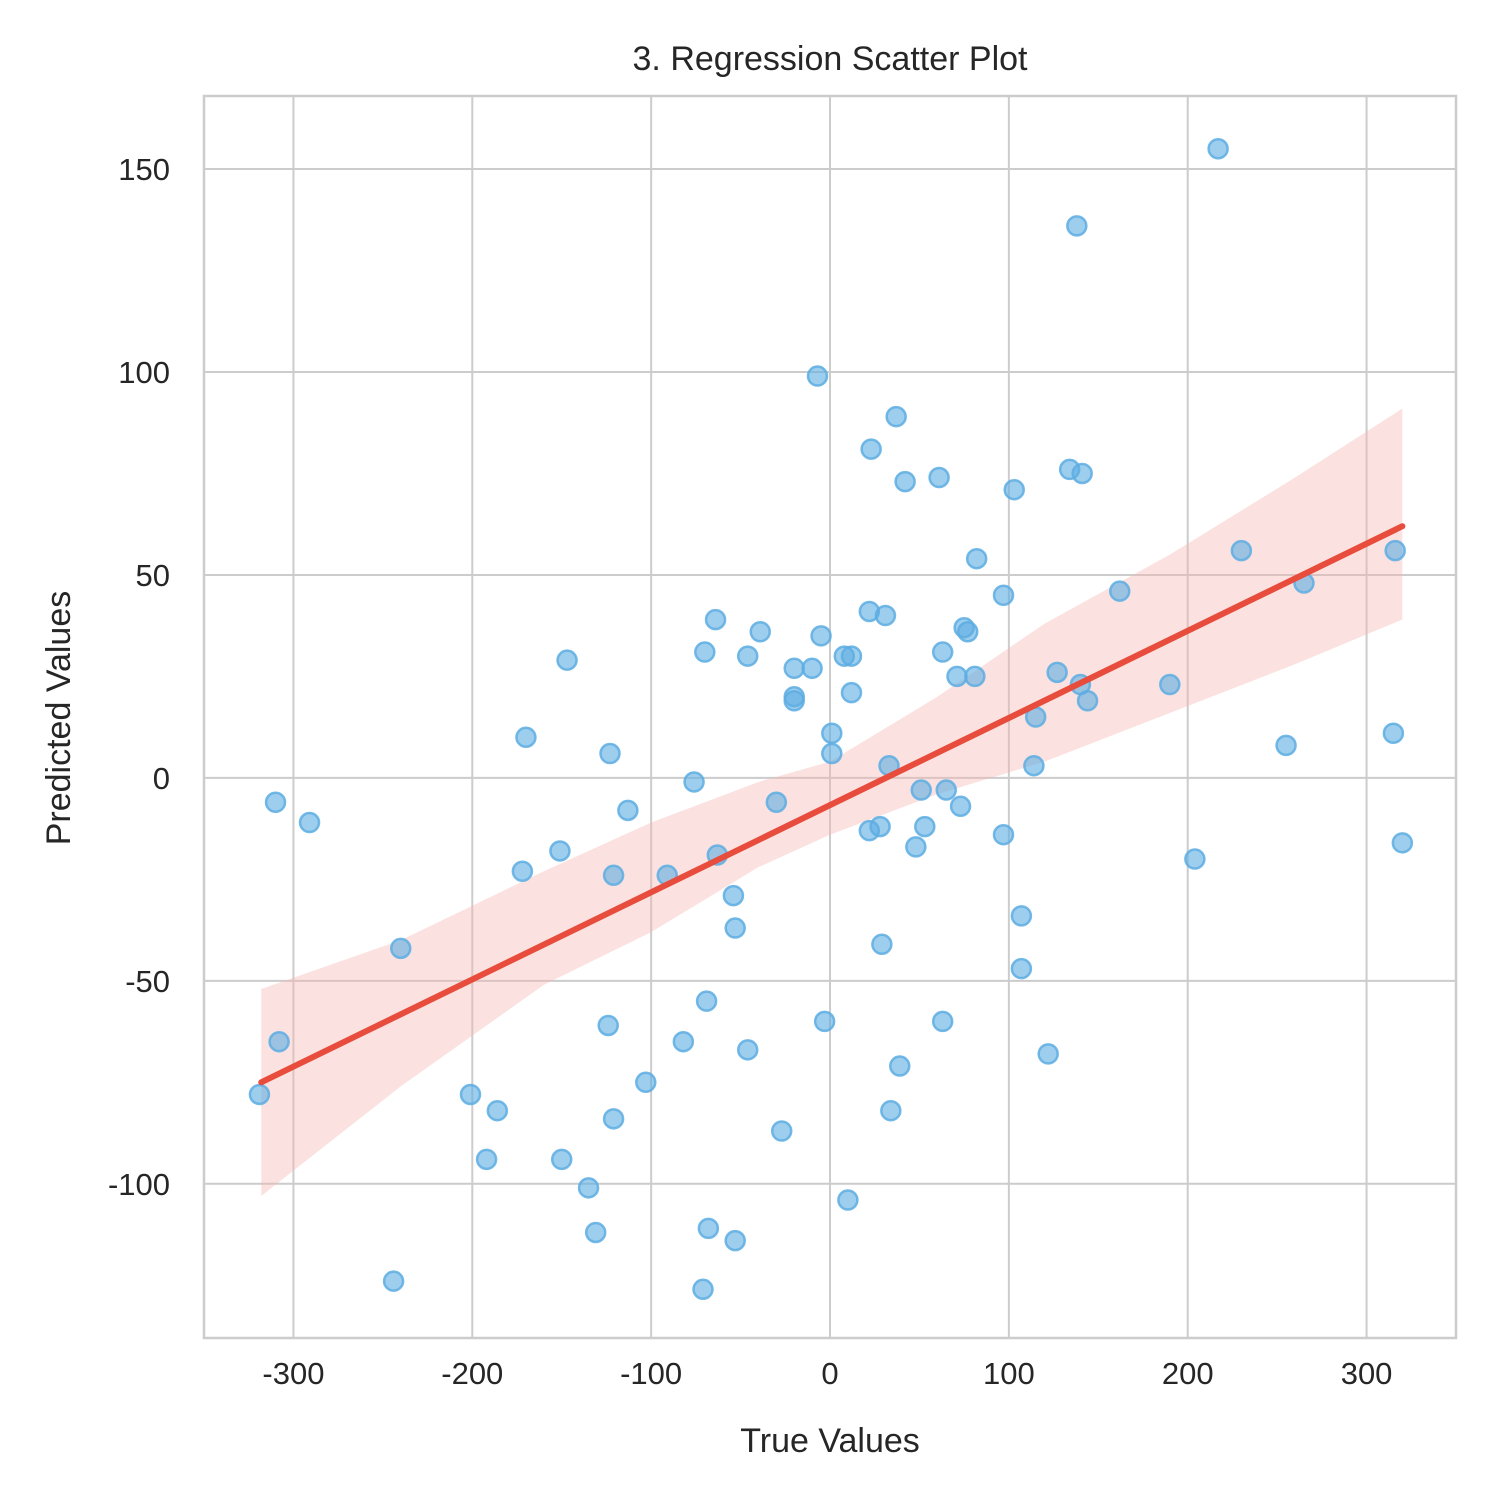 The image size is (1500, 1500). I want to click on y-tick-label: -50, so click(147, 981).